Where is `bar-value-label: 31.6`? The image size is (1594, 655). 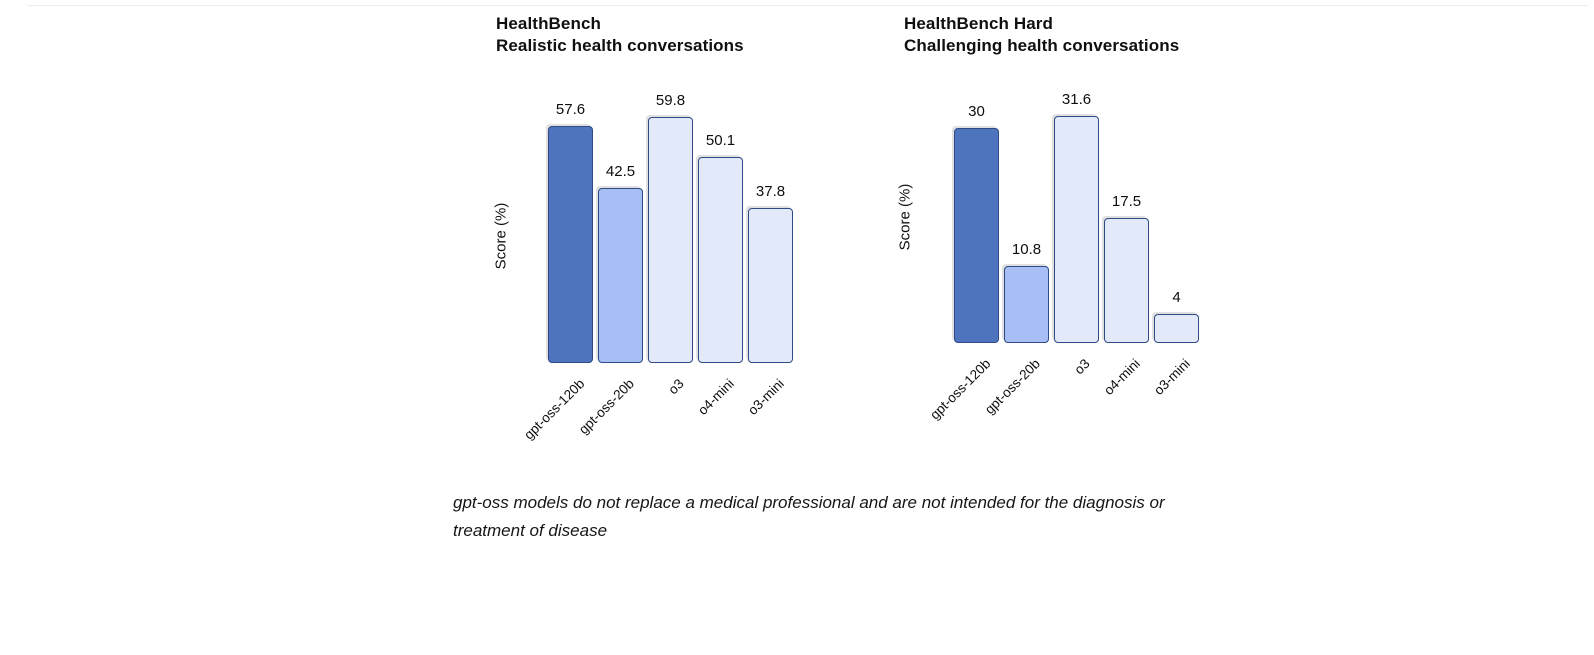
bar-value-label: 31.6 is located at coordinates (1076, 100).